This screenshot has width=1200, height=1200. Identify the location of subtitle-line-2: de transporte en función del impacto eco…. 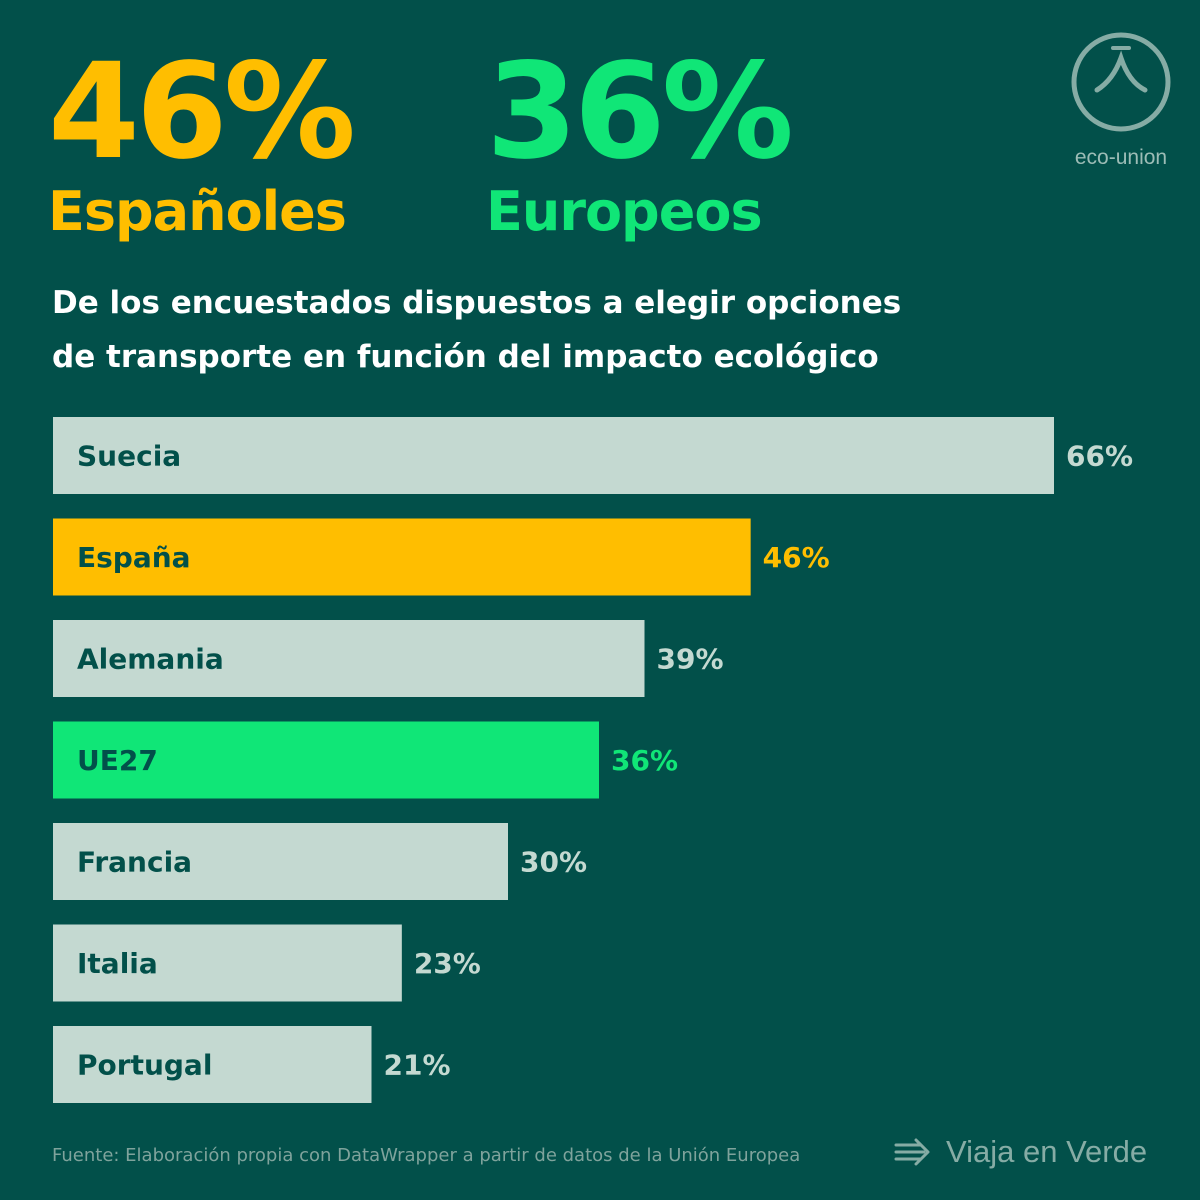
(465, 357).